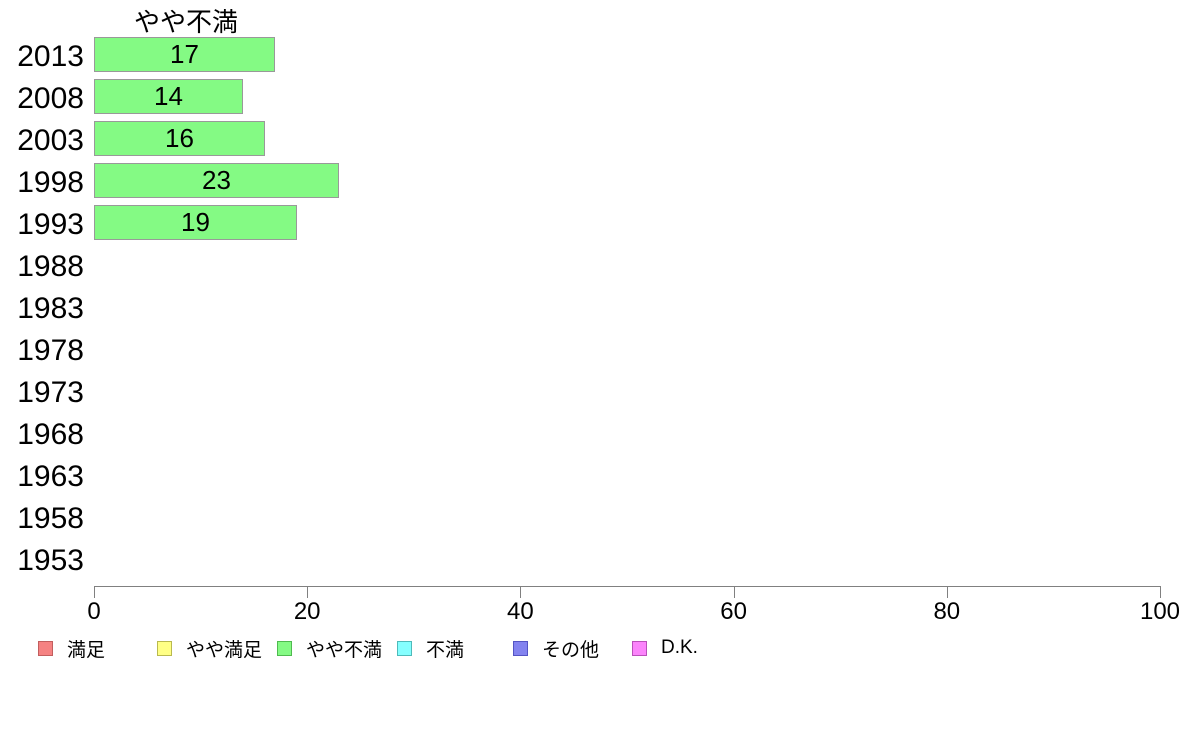  I want to click on x-axis-tick-label: 0, so click(94, 611).